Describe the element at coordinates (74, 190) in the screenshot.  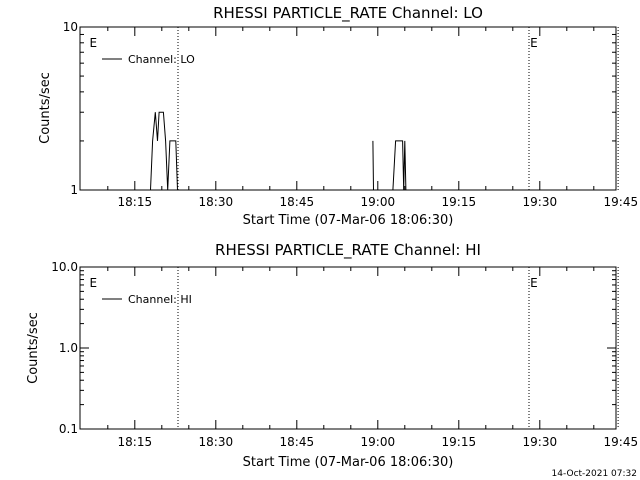
I see `y-tick-label: 1` at that location.